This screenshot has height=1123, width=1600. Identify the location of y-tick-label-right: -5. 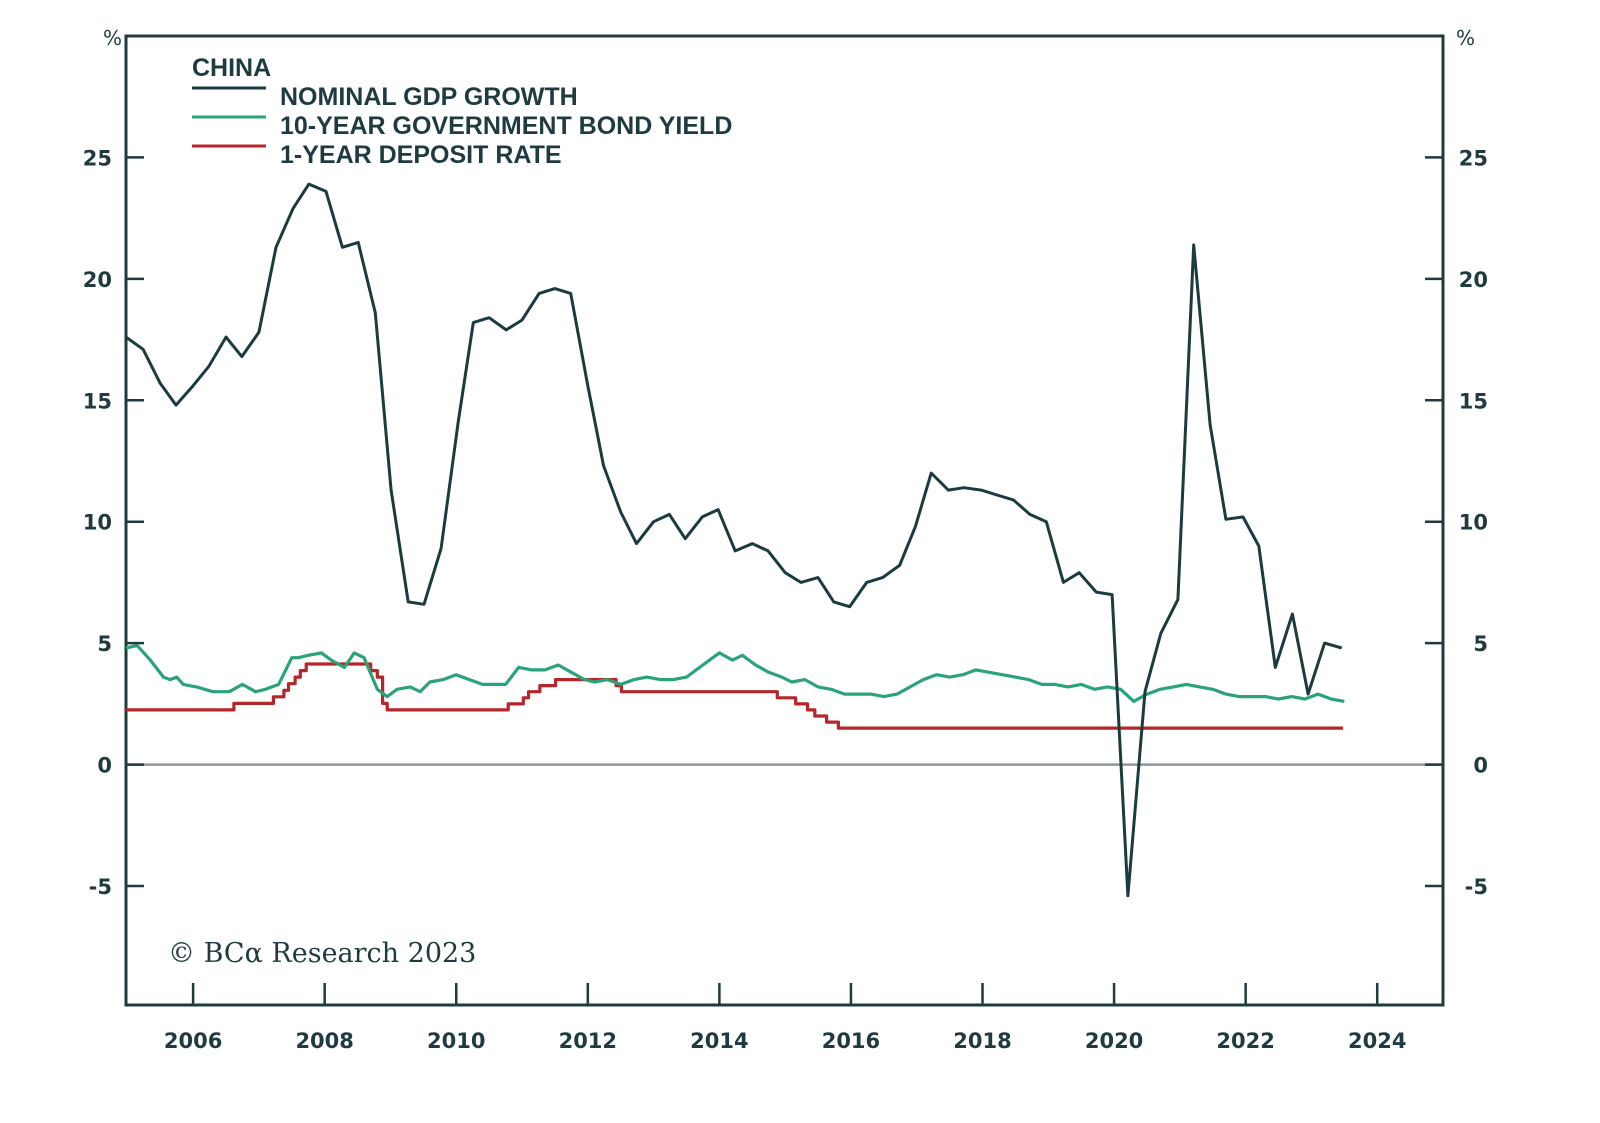
(1476, 887).